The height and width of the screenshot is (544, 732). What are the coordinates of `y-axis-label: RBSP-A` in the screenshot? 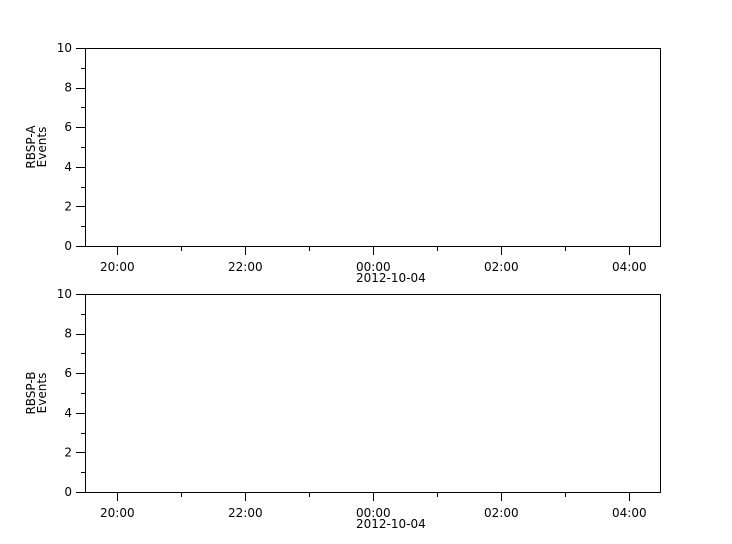 It's located at (31, 147).